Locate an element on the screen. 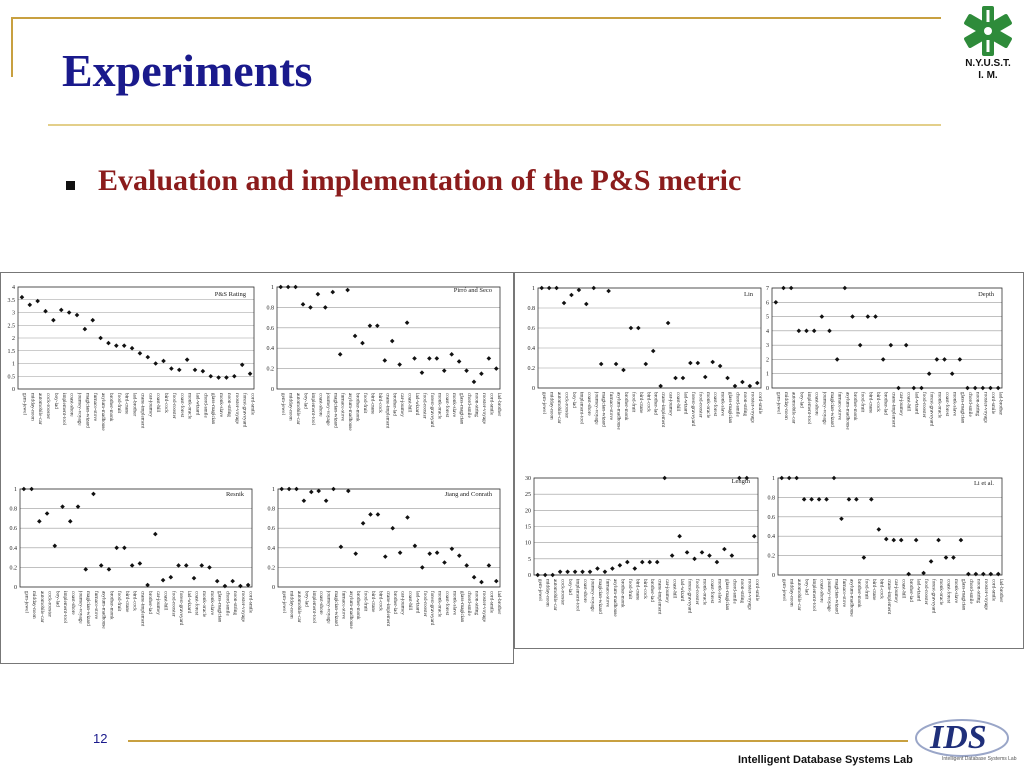 The height and width of the screenshot is (771, 1024). x-tick-label: coast-hill is located at coordinates (158, 403).